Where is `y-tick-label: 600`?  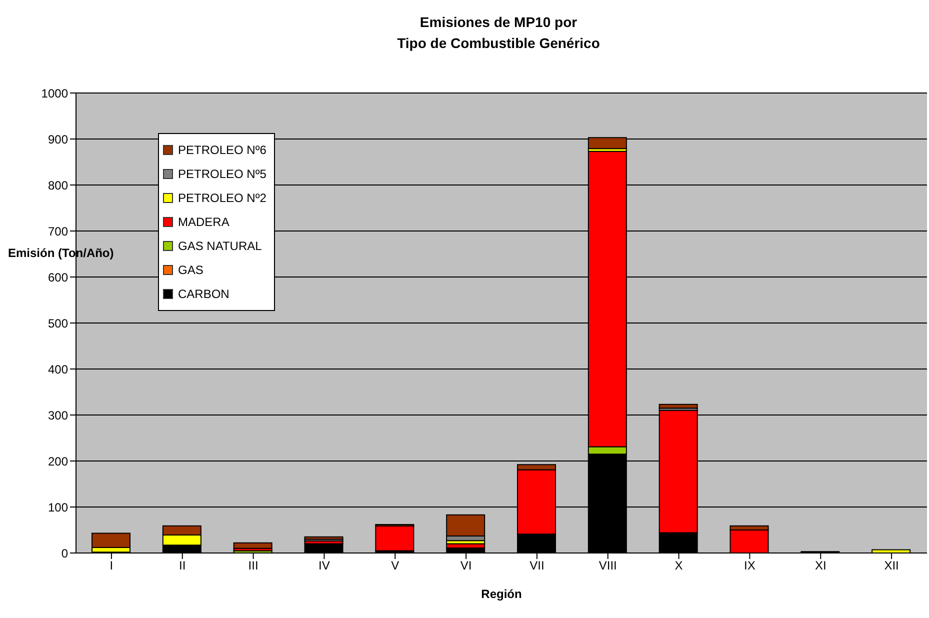
y-tick-label: 600 is located at coordinates (58, 277).